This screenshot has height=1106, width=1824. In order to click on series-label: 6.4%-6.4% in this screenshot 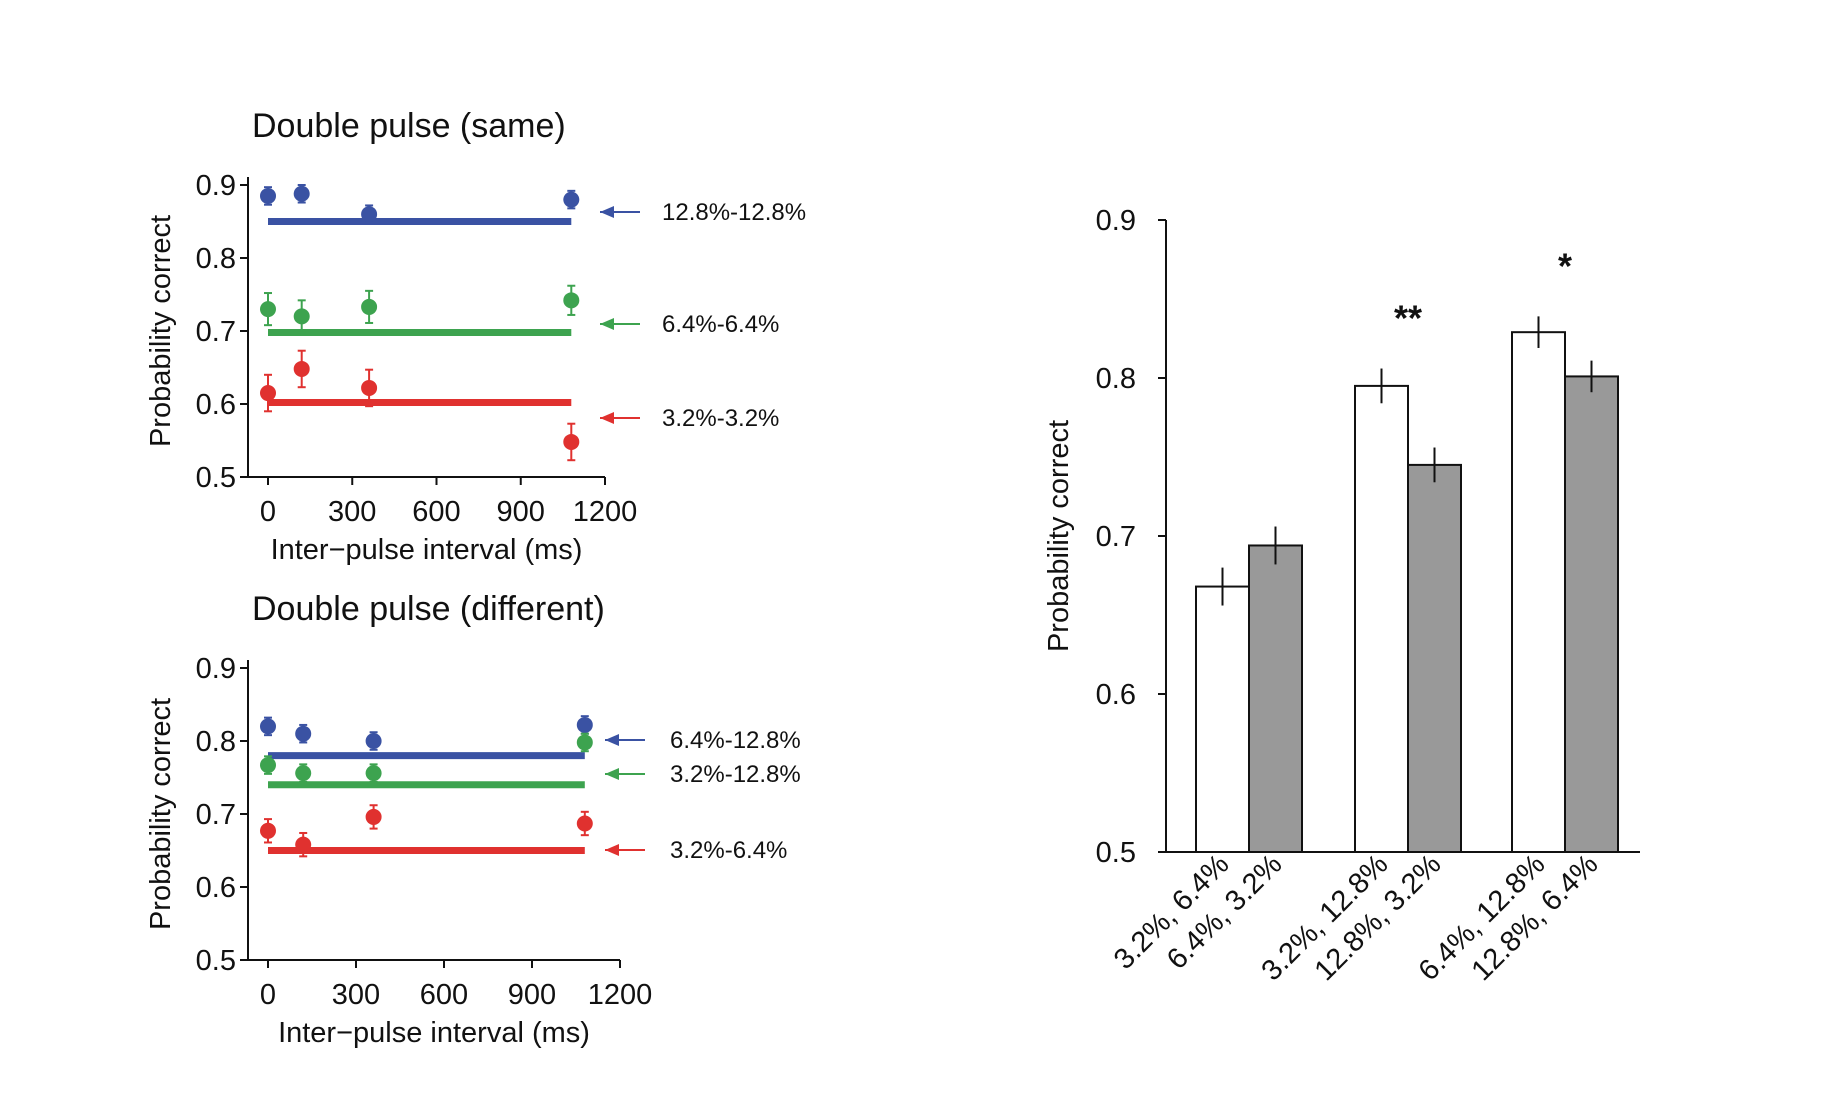, I will do `click(720, 324)`.